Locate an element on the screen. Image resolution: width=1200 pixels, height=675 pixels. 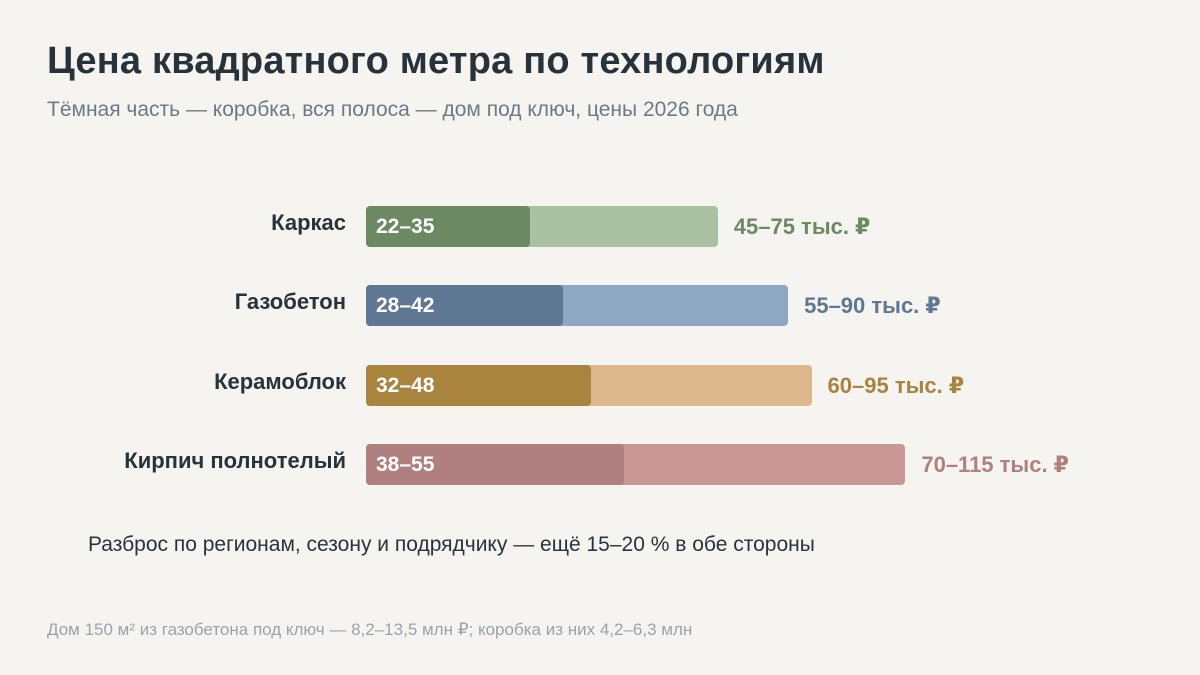
shell-range-label: 38–55 is located at coordinates (405, 464).